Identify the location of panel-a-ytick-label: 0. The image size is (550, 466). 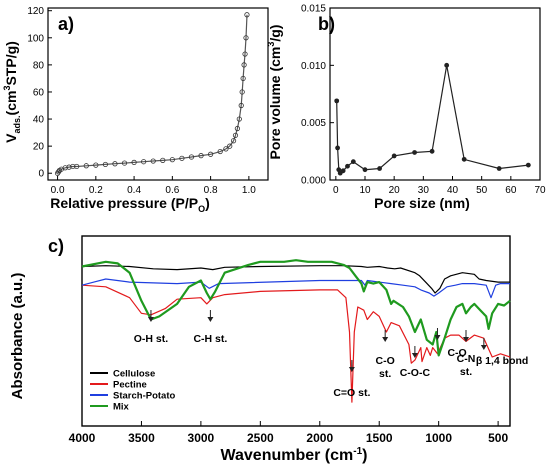
(41, 174).